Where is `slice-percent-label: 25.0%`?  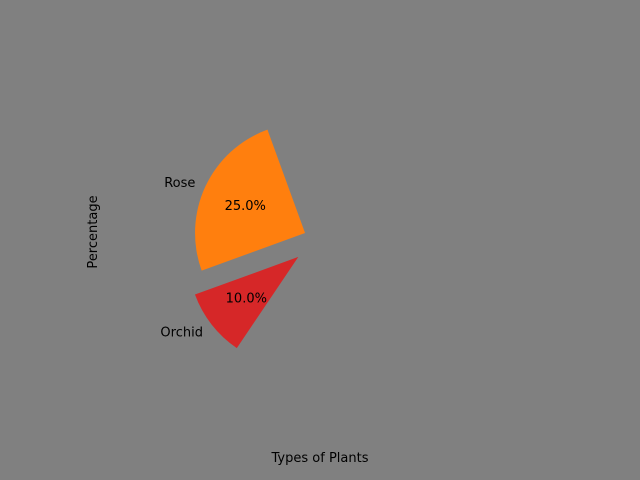 slice-percent-label: 25.0% is located at coordinates (245, 206).